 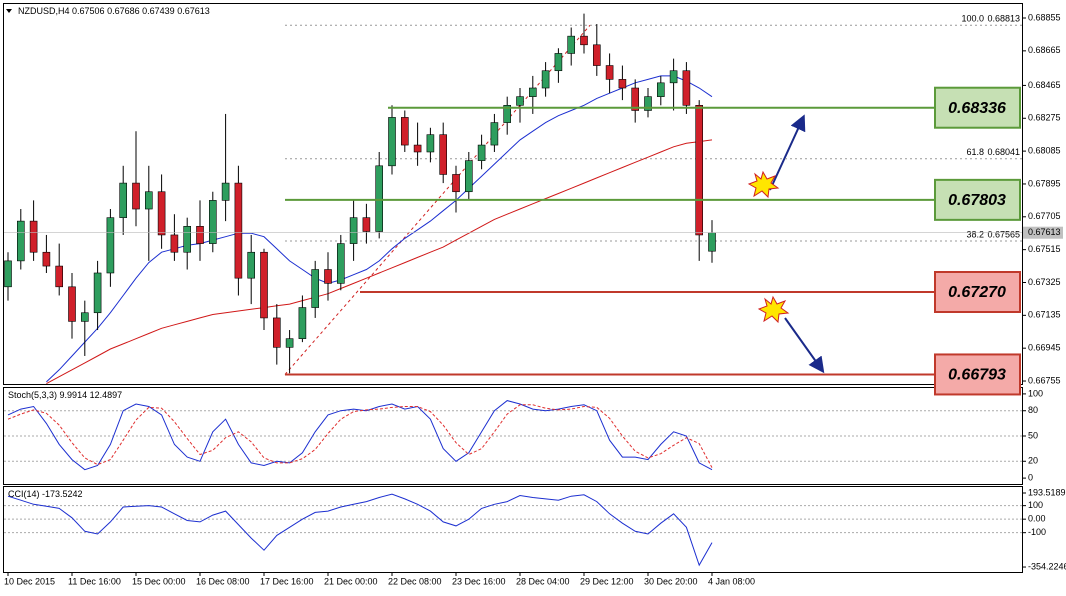 What do you see at coordinates (158, 11) in the screenshot?
I see `low-value: 0.67439` at bounding box center [158, 11].